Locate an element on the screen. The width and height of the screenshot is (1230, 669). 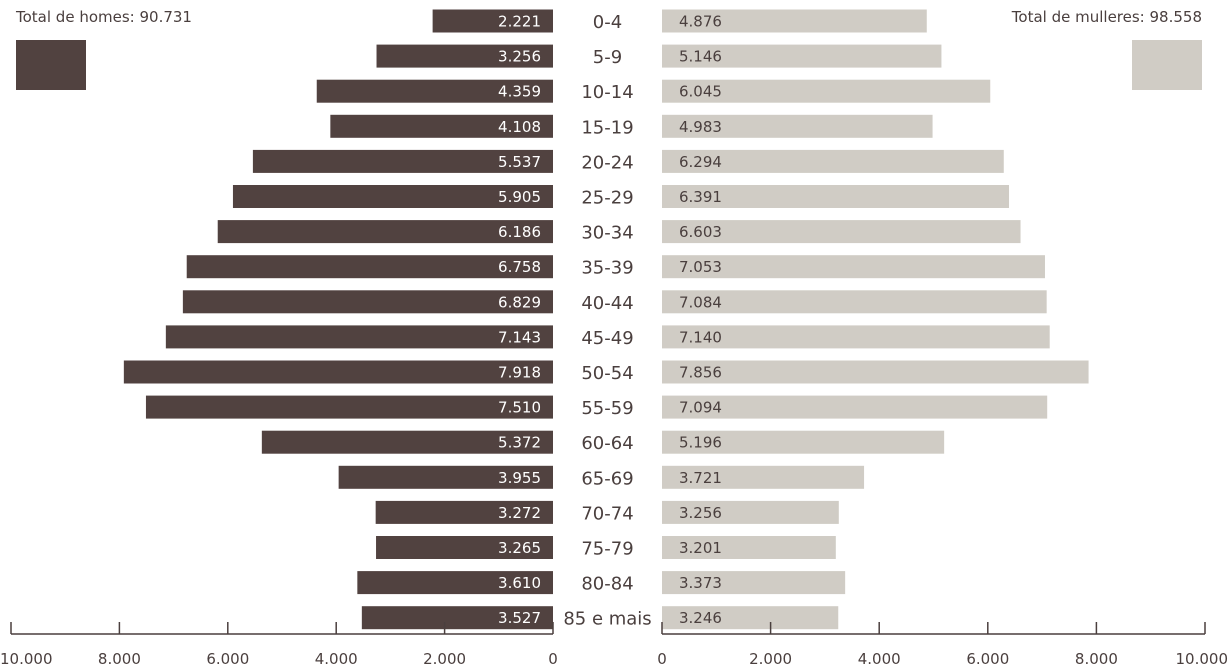
age-group-label: 45-49 is located at coordinates (607, 338).